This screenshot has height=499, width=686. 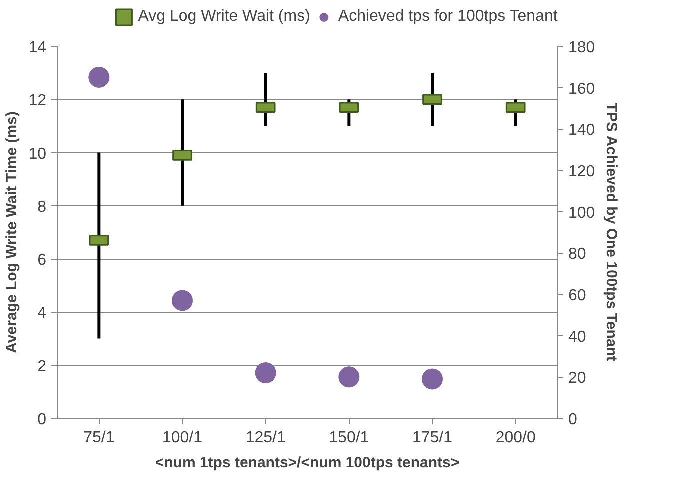 What do you see at coordinates (12, 233) in the screenshot?
I see `y-axis-title: Average Log Write Wait Time (ms)` at bounding box center [12, 233].